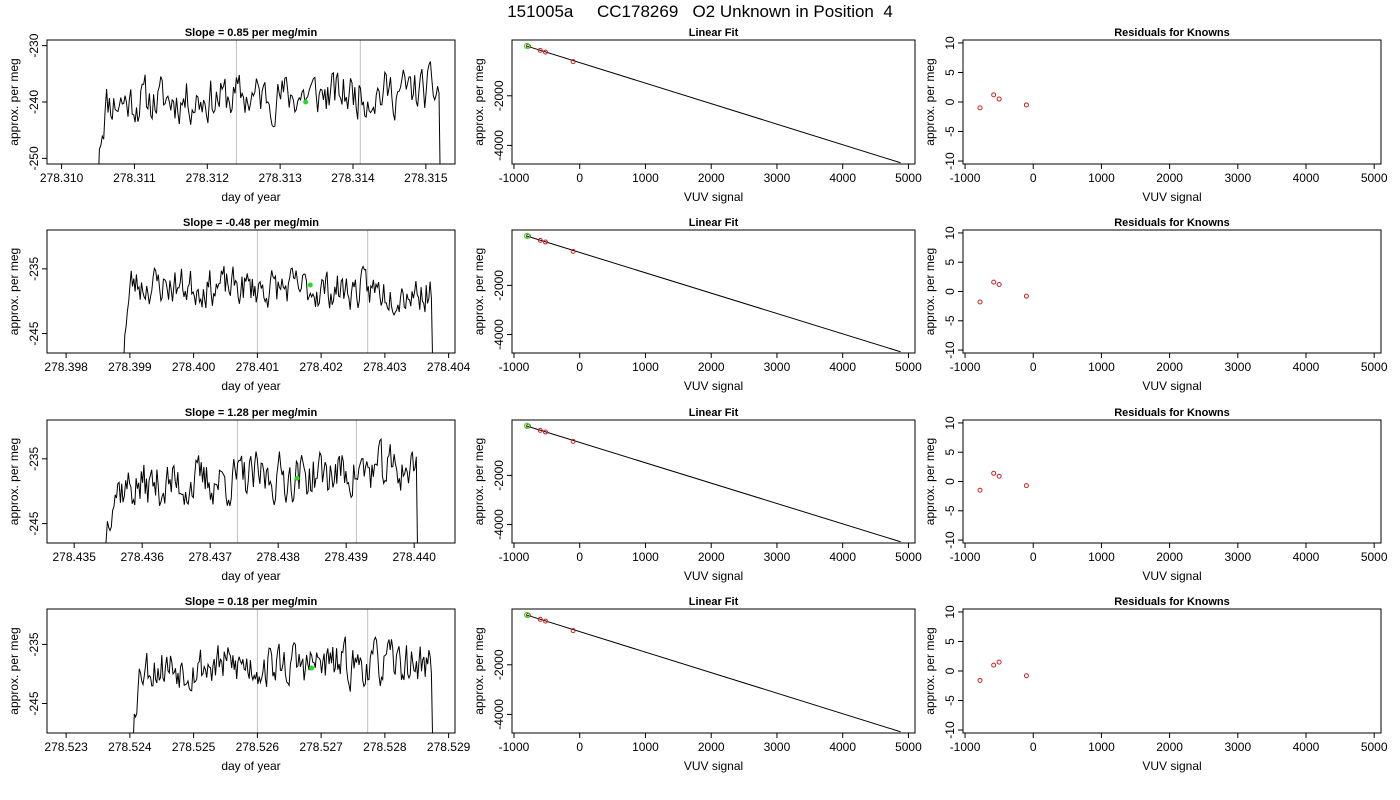  I want to click on panel-2-linear-fit, so click(711, 293).